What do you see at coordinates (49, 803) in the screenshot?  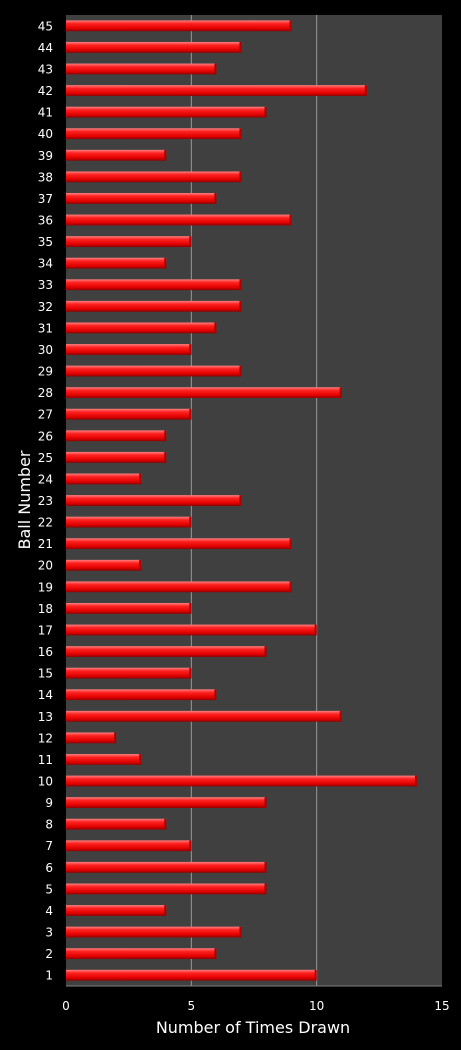 I see `y-tick-label: 9` at bounding box center [49, 803].